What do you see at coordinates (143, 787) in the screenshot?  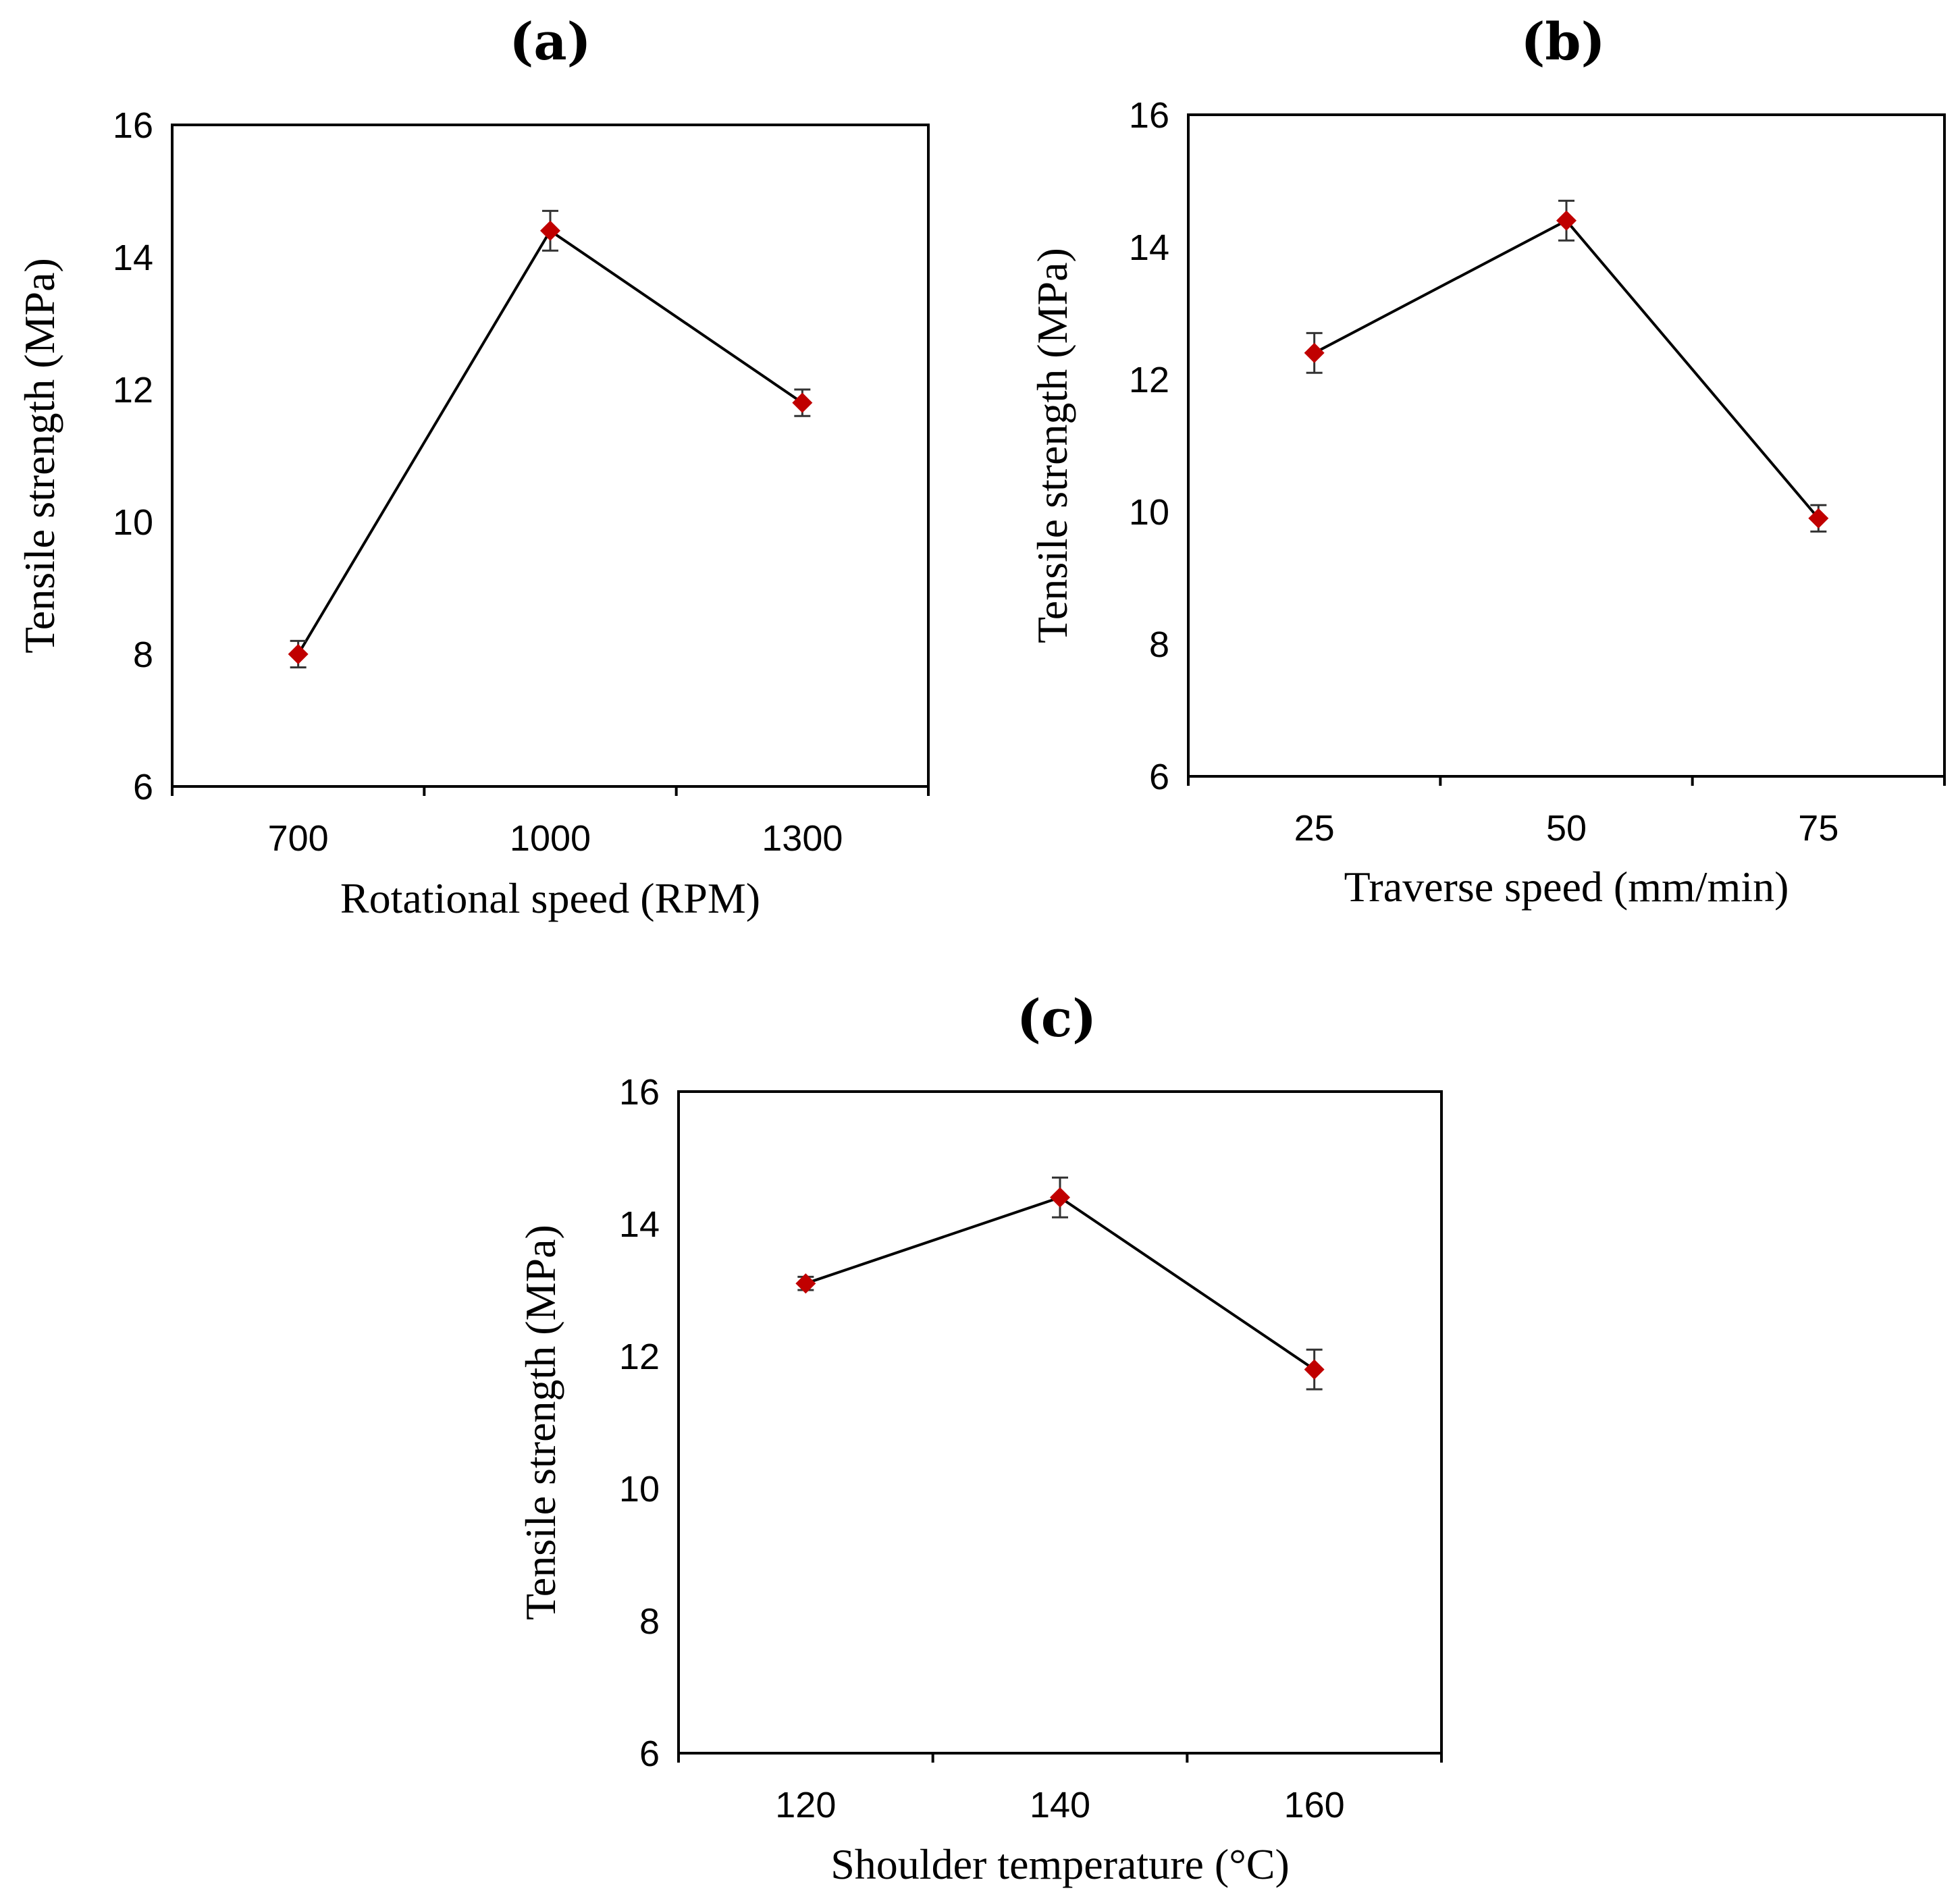 I see `panel-a-y-tick-label: 6` at bounding box center [143, 787].